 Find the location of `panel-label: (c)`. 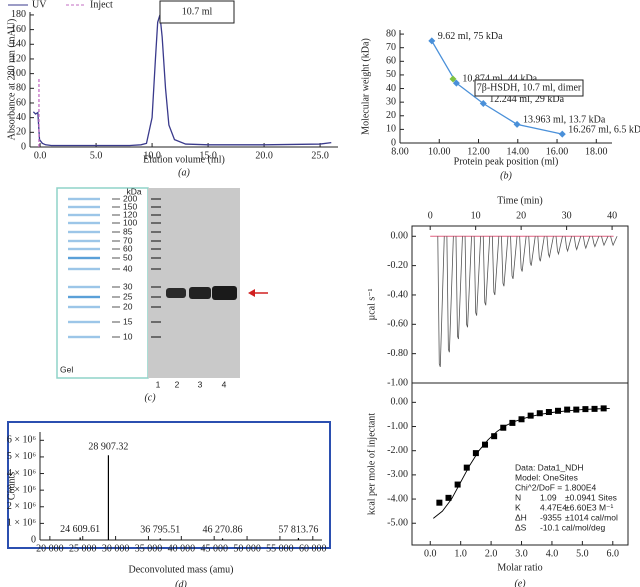

panel-label: (c) is located at coordinates (150, 397).